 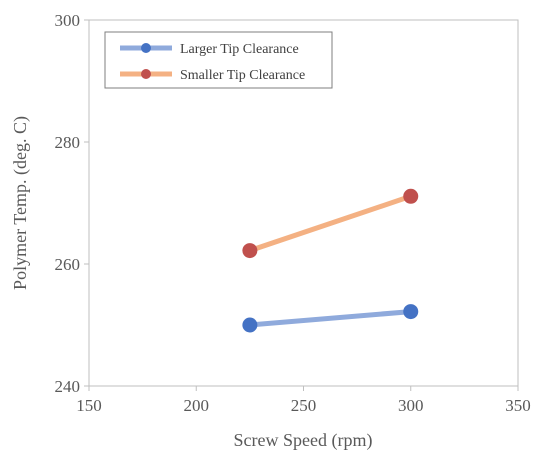 I want to click on legend-box, so click(x=218, y=60).